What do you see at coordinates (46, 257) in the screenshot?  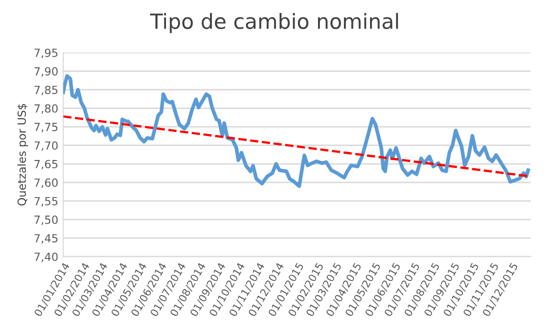 I see `y-tick-label: 7,40` at bounding box center [46, 257].